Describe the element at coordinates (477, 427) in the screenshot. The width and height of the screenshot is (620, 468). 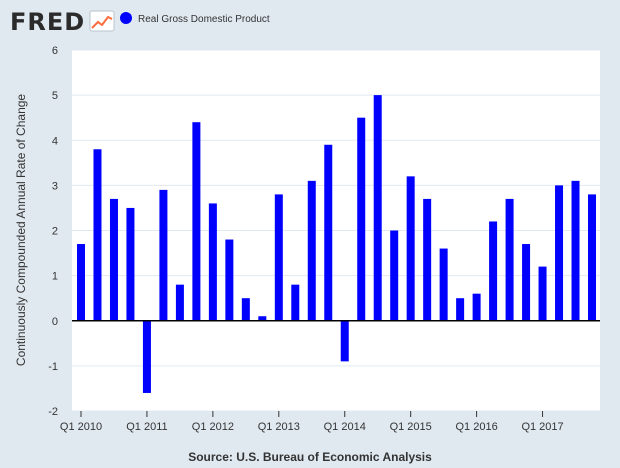
I see `x-tick-label: Q1 2016` at that location.